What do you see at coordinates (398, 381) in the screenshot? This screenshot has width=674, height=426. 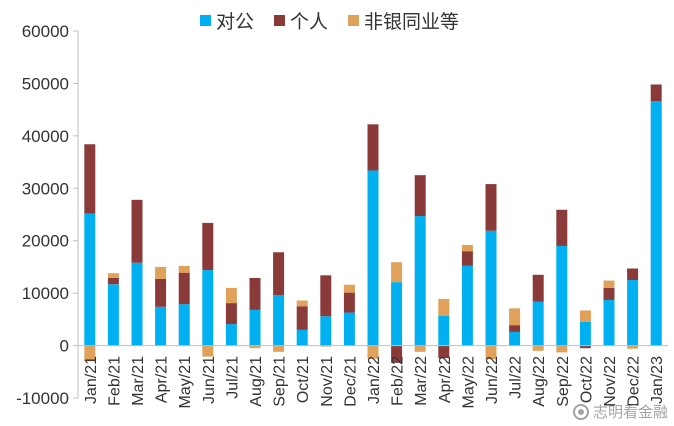 I see `x-tick-label: Feb/22` at bounding box center [398, 381].